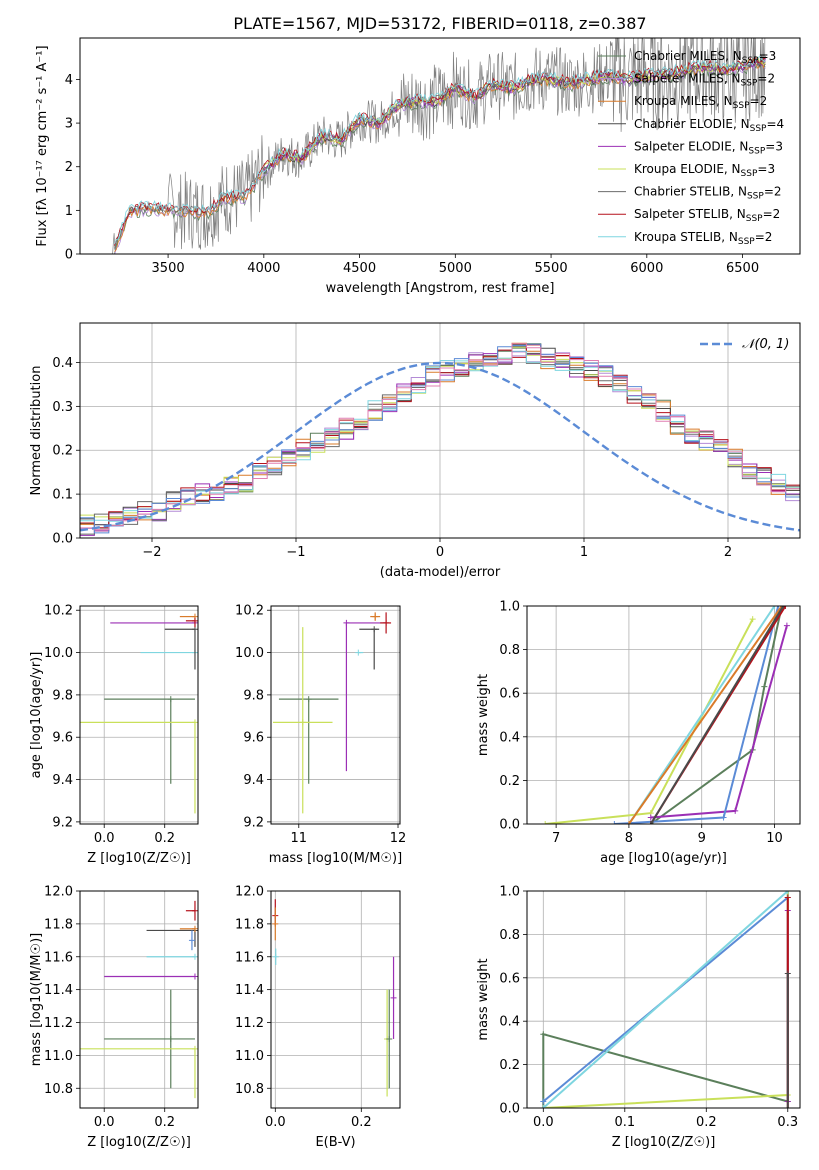 The image size is (819, 1170). What do you see at coordinates (705, 57) in the screenshot?
I see `legend-label: Chabrier MILES, NSSP=3` at bounding box center [705, 57].